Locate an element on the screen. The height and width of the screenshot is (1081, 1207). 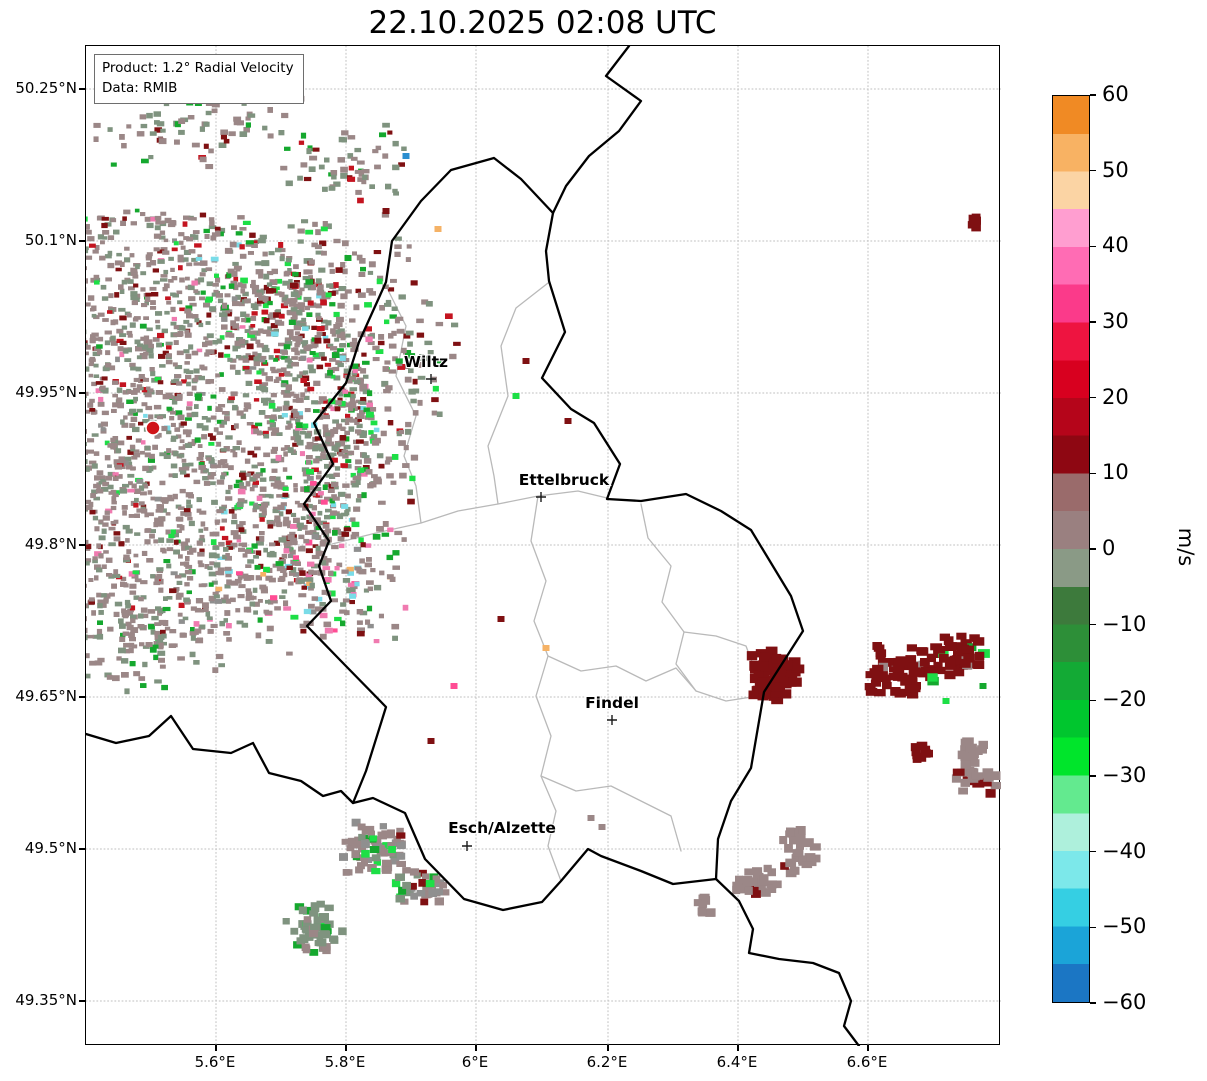
colorbar-tick-label: 60 is located at coordinates (1115, 94).